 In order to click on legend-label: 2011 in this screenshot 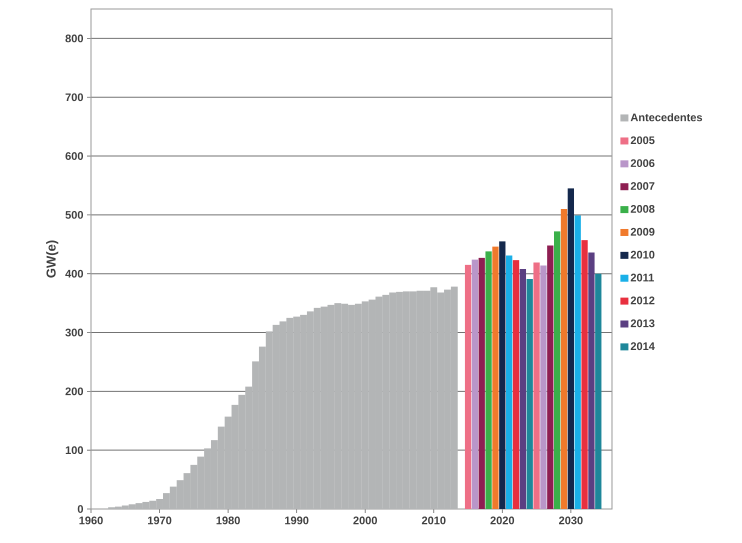, I will do `click(642, 278)`.